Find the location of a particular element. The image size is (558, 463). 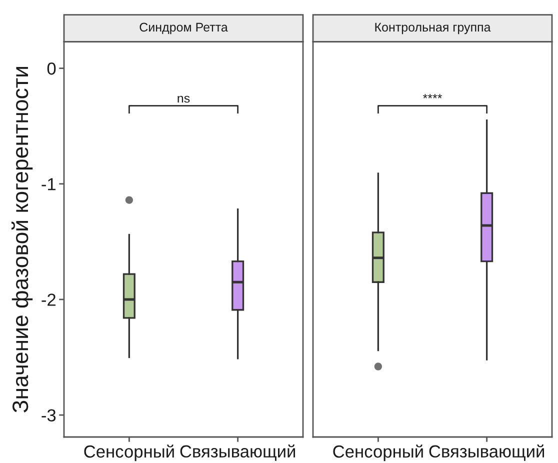

chart-title: Синдром Ретта is located at coordinates (184, 28).